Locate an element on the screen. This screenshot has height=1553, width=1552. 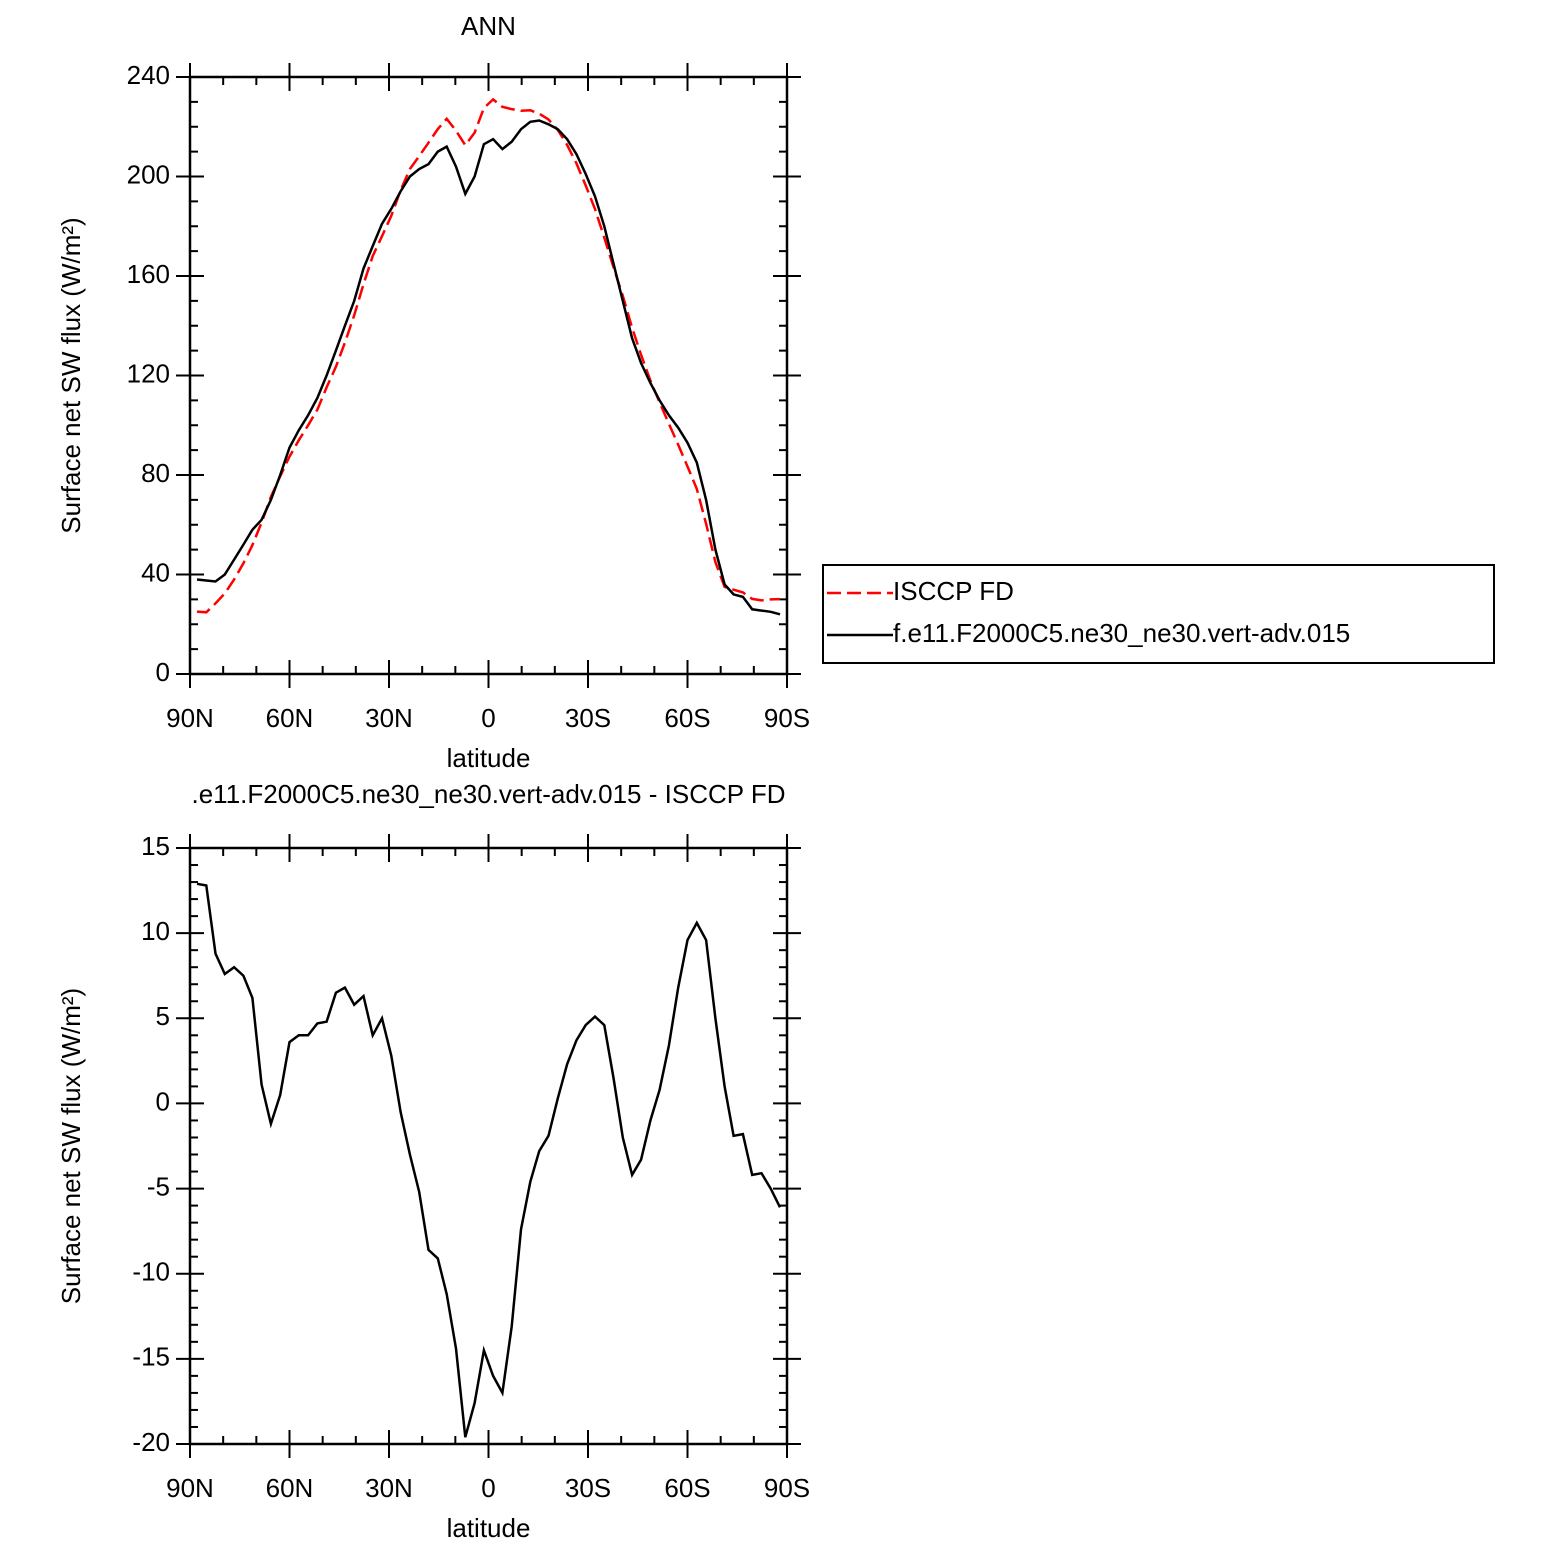
y-tick-label: 15 is located at coordinates (155, 846).